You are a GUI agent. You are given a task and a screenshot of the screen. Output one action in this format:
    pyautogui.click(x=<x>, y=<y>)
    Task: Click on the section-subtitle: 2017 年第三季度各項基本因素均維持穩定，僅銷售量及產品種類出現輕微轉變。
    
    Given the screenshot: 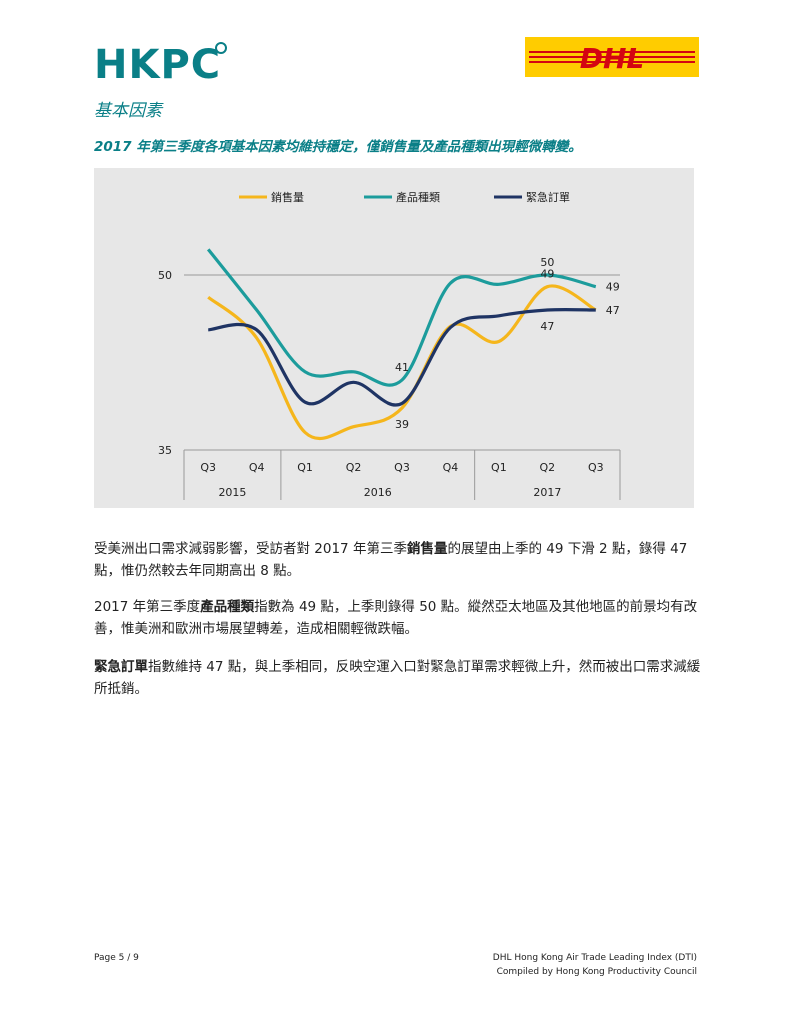 What is the action you would take?
    pyautogui.click(x=338, y=147)
    